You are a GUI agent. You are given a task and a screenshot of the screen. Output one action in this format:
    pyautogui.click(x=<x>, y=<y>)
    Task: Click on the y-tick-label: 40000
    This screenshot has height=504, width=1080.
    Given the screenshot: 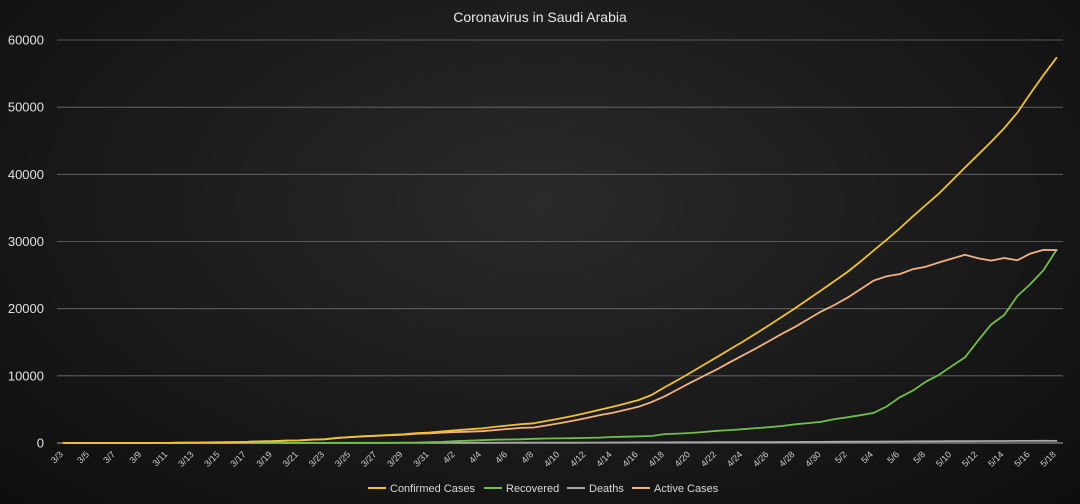 What is the action you would take?
    pyautogui.click(x=26, y=174)
    